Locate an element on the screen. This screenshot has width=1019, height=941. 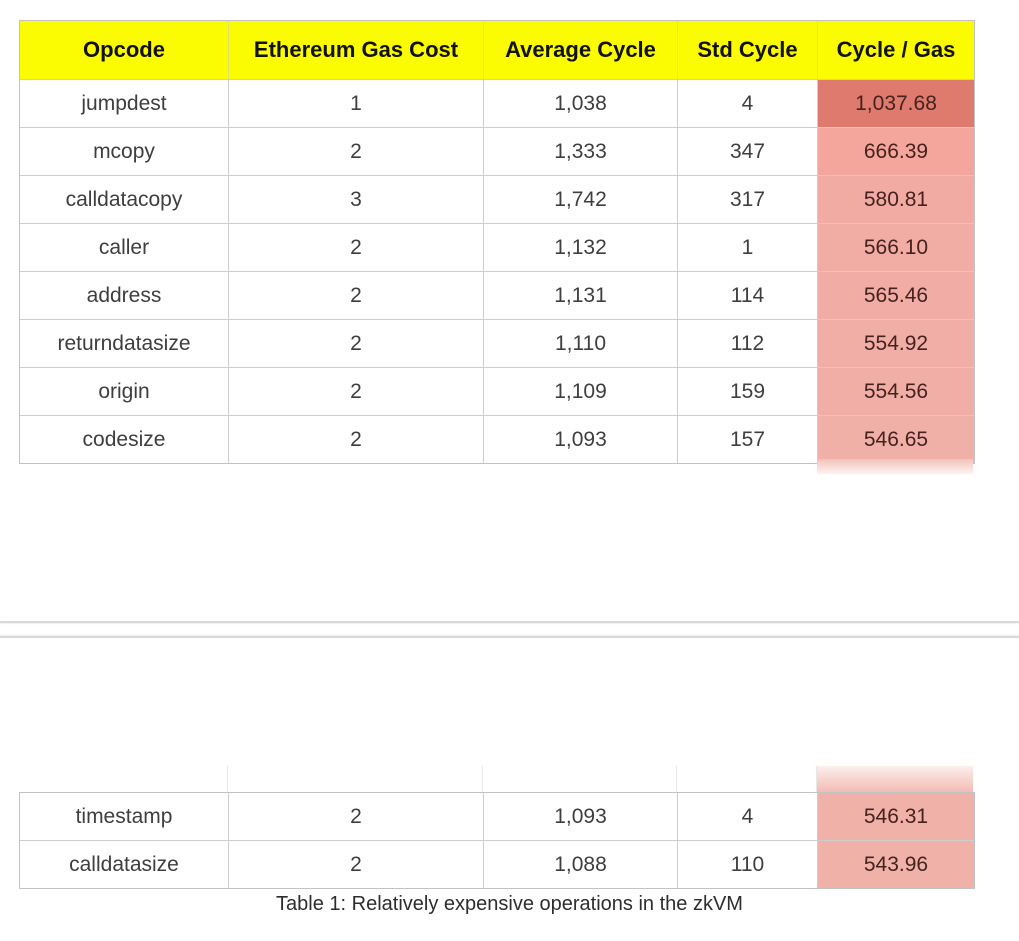
column-header-cycle-per-gas: Cycle / Gas is located at coordinates (896, 50).